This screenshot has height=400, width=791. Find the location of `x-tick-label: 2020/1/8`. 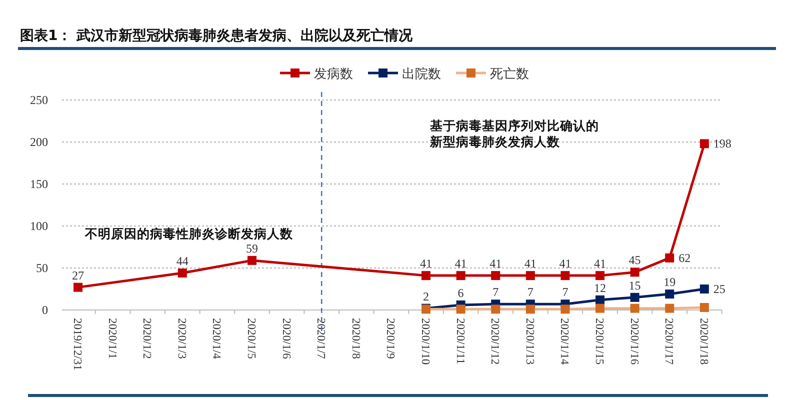

x-tick-label: 2020/1/8 is located at coordinates (355, 339).